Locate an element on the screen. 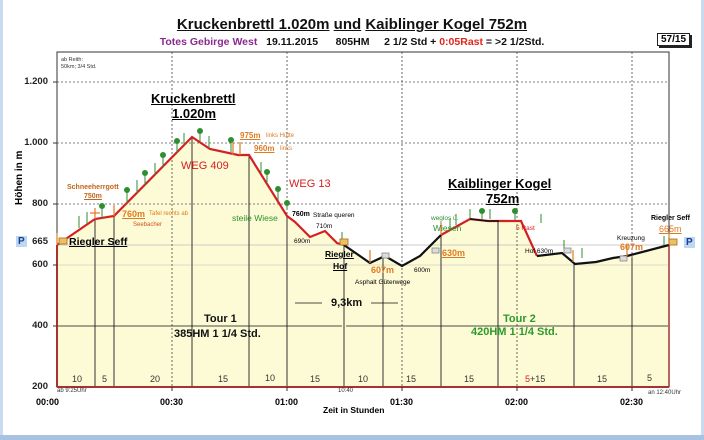  hof-630-label: Hof 630m is located at coordinates (539, 251).